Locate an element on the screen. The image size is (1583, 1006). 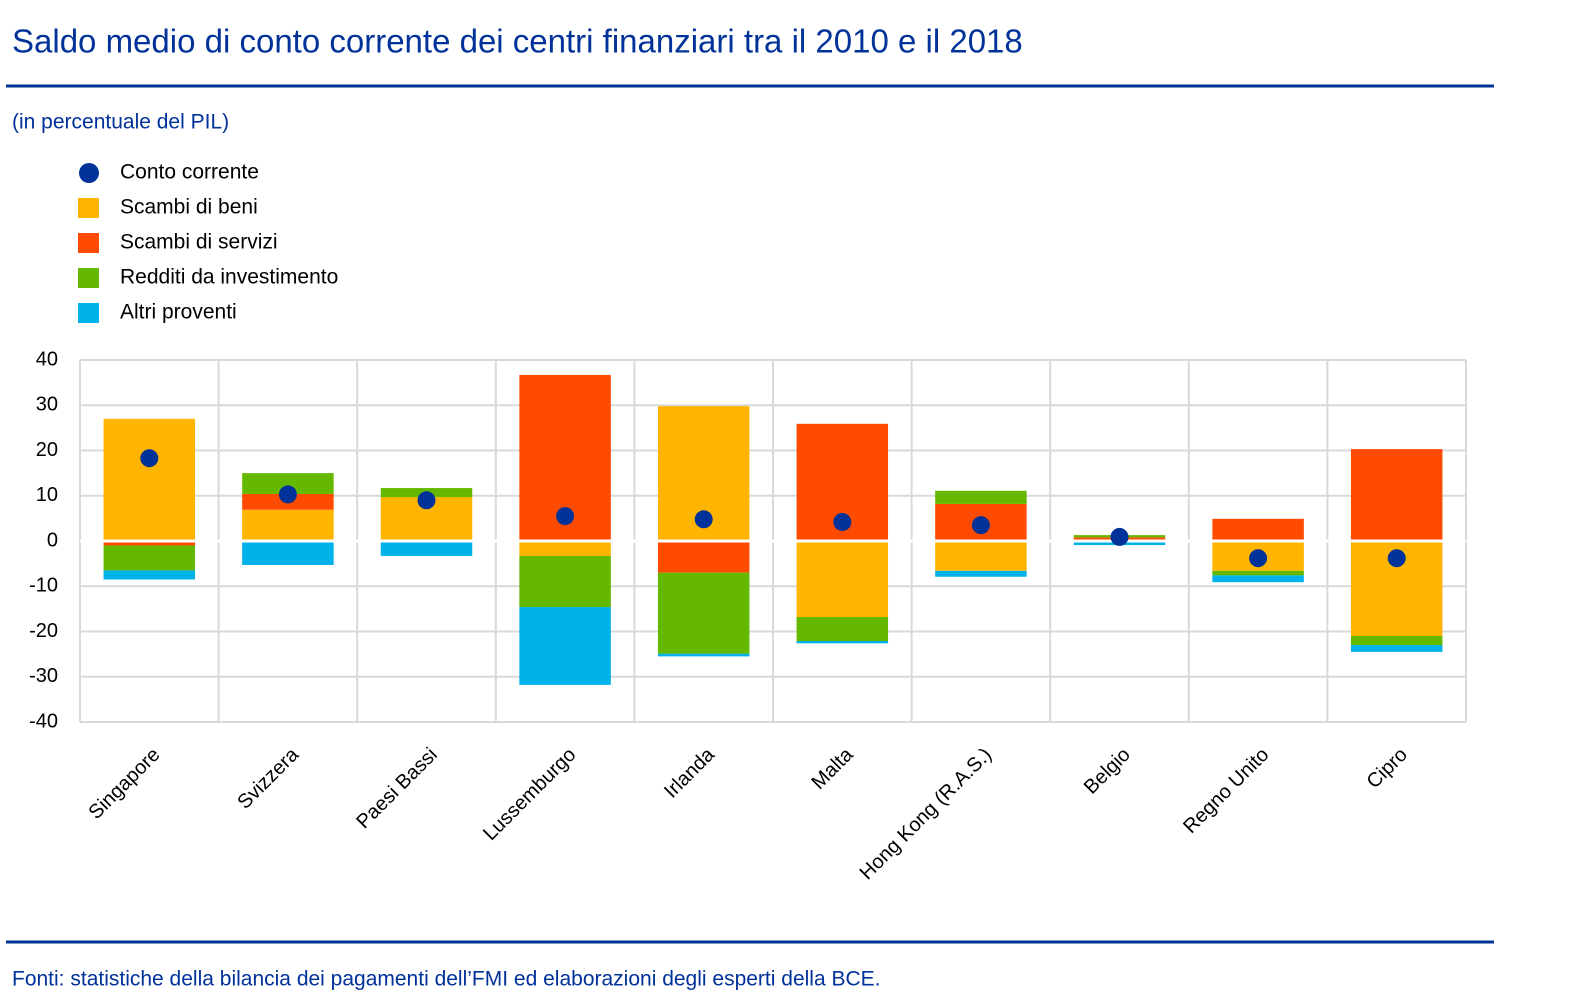
x-tick-label: Lussemburgo is located at coordinates (529, 794).